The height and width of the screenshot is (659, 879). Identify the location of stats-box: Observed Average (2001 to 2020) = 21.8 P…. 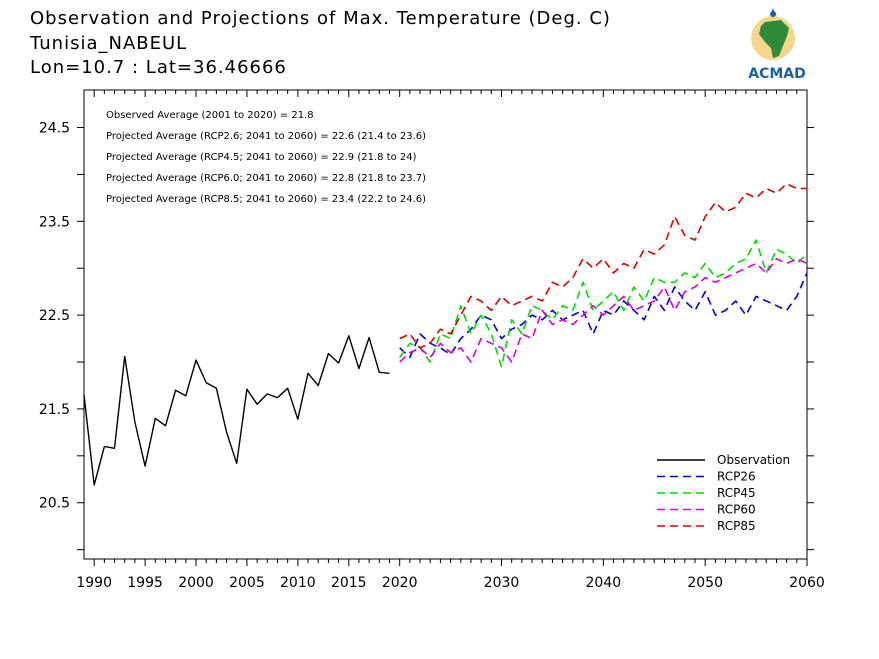
(266, 157).